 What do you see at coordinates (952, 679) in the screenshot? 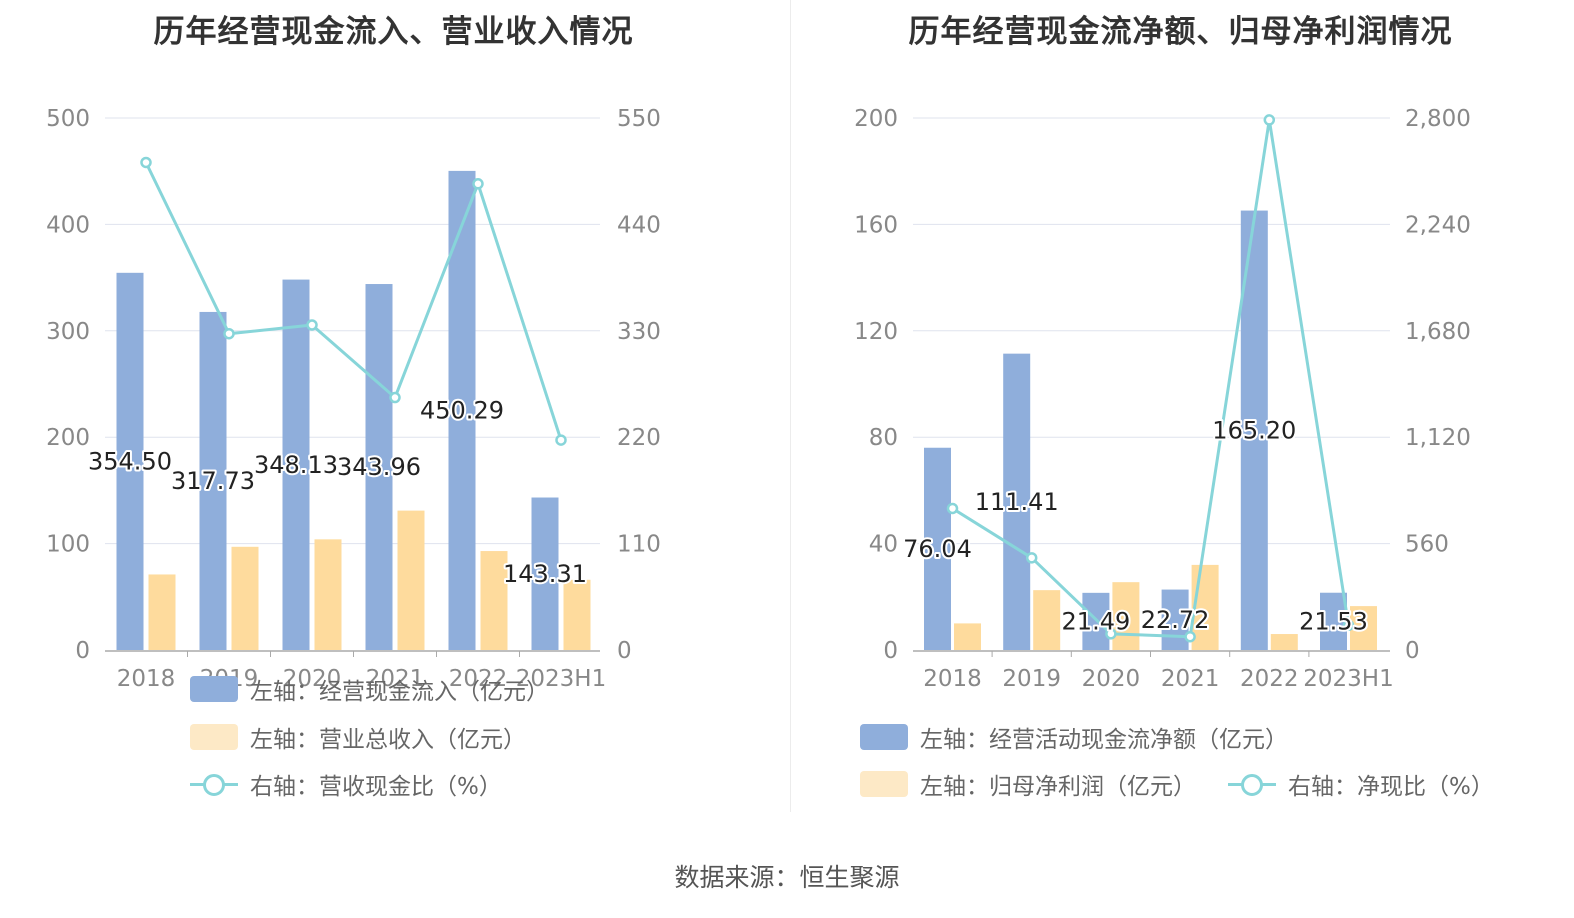
I see `x-tick-label: 2018` at bounding box center [952, 679].